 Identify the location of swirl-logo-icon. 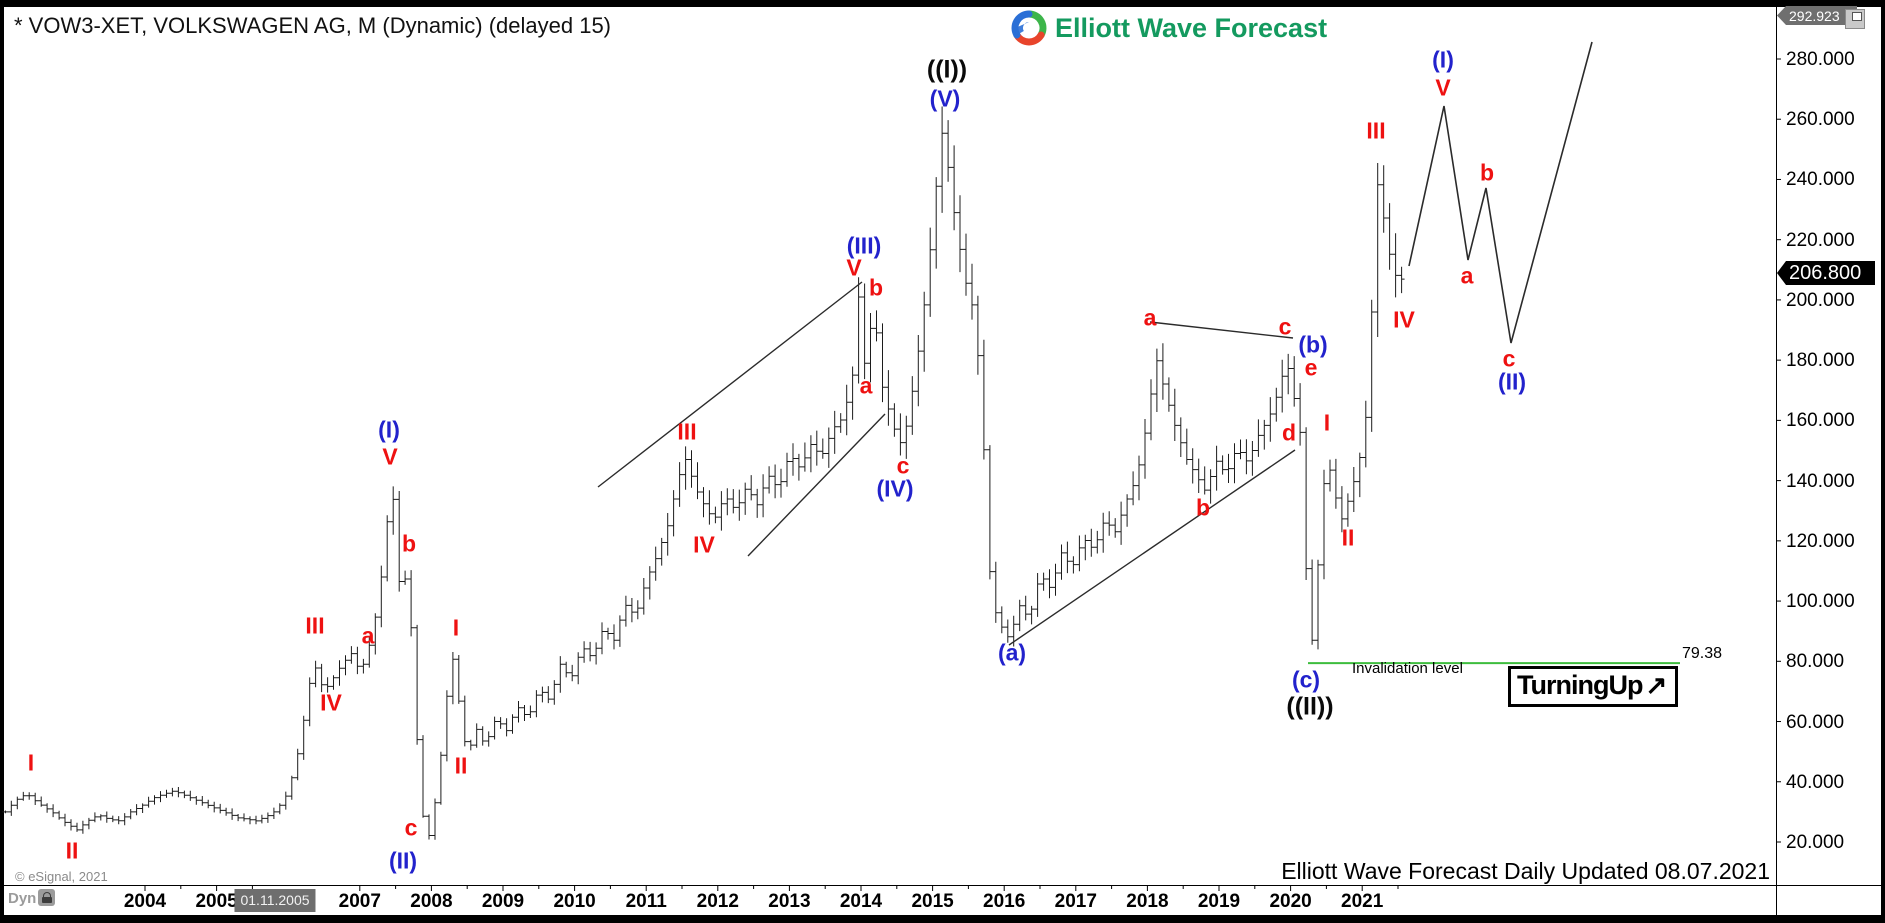
(1029, 28).